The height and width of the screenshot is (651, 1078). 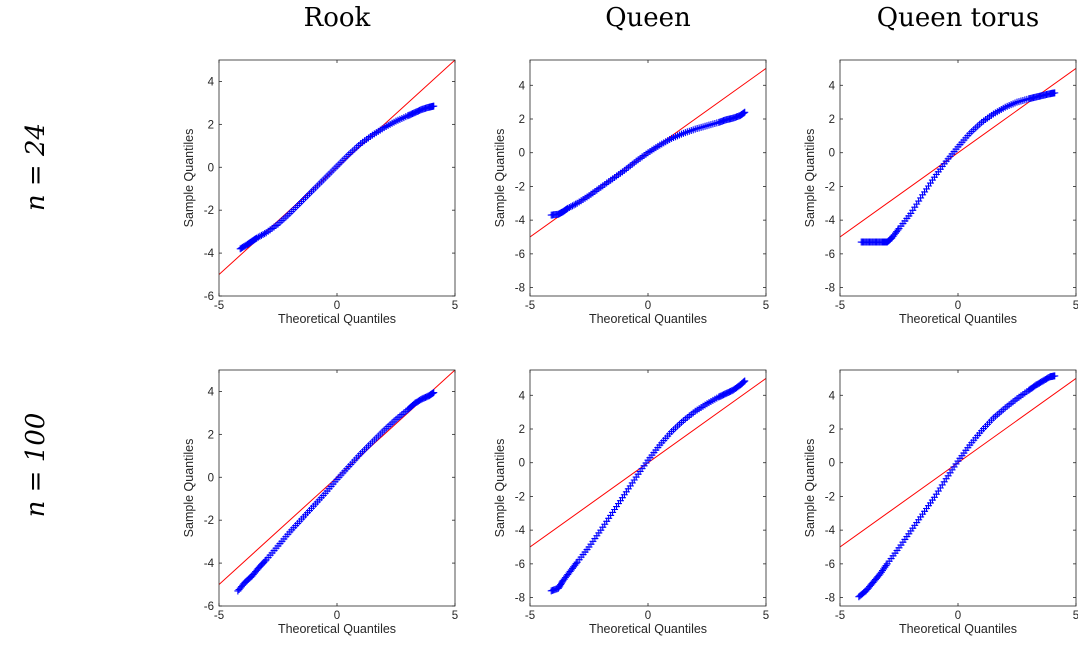 I want to click on row-title-n-100: n = 100, so click(x=36, y=465).